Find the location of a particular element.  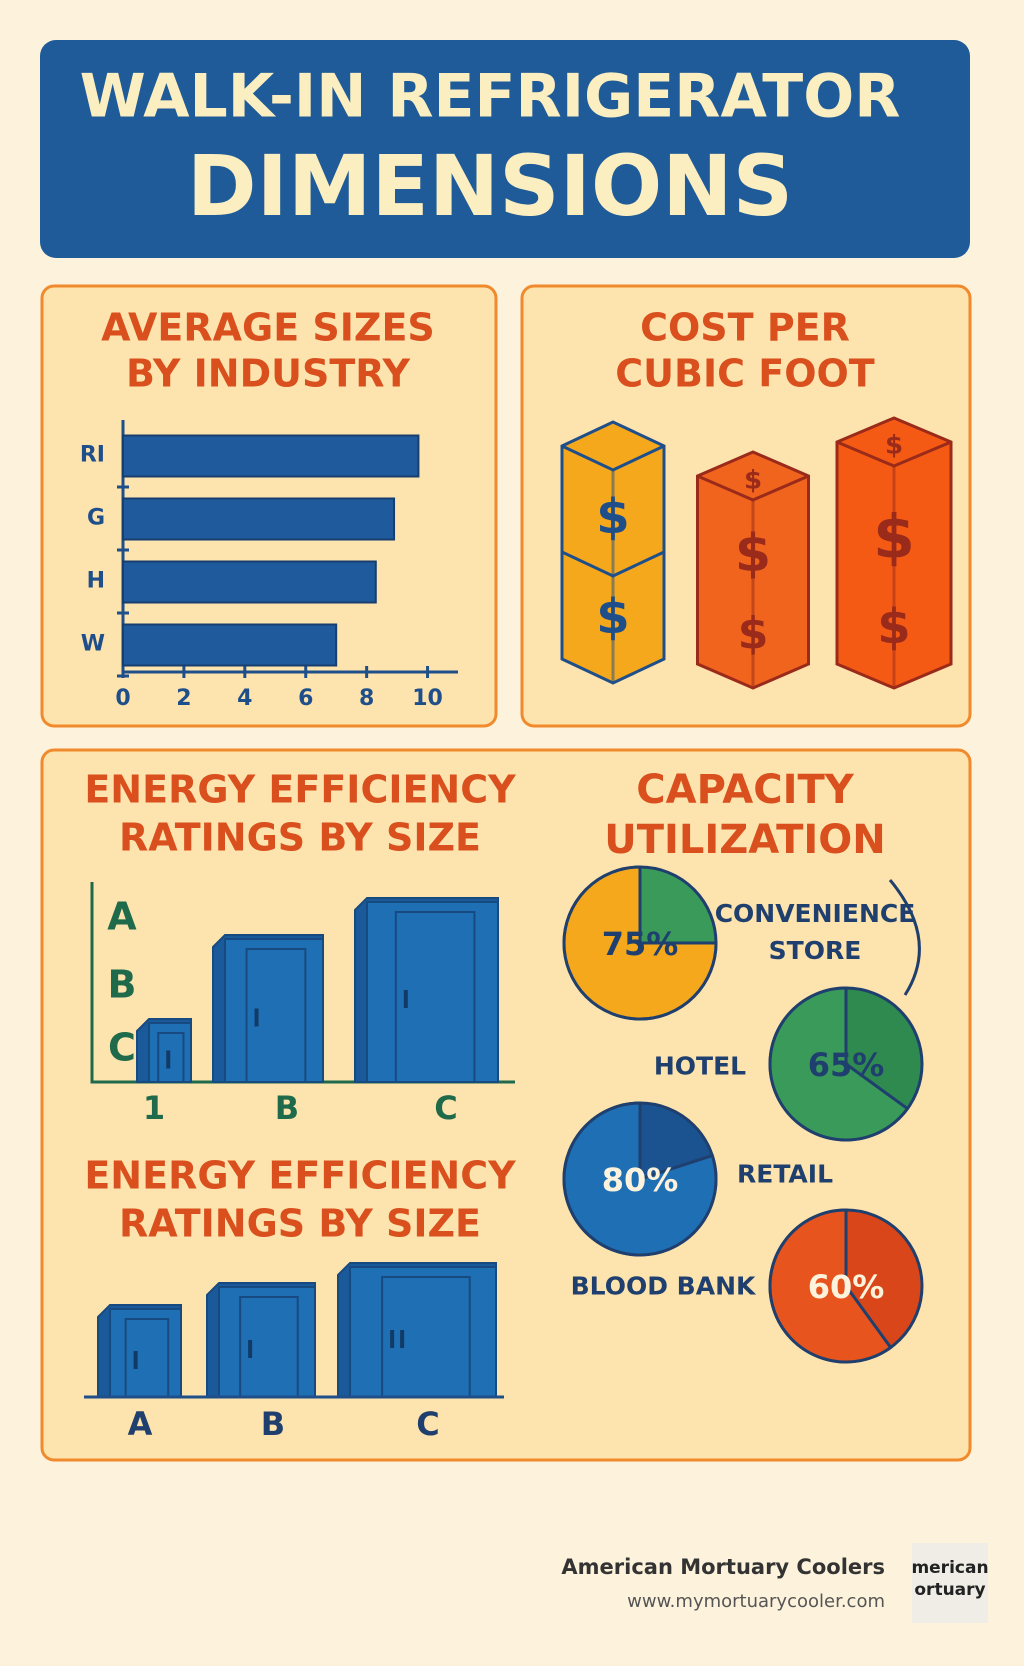

data-label: 60% is located at coordinates (846, 1287).